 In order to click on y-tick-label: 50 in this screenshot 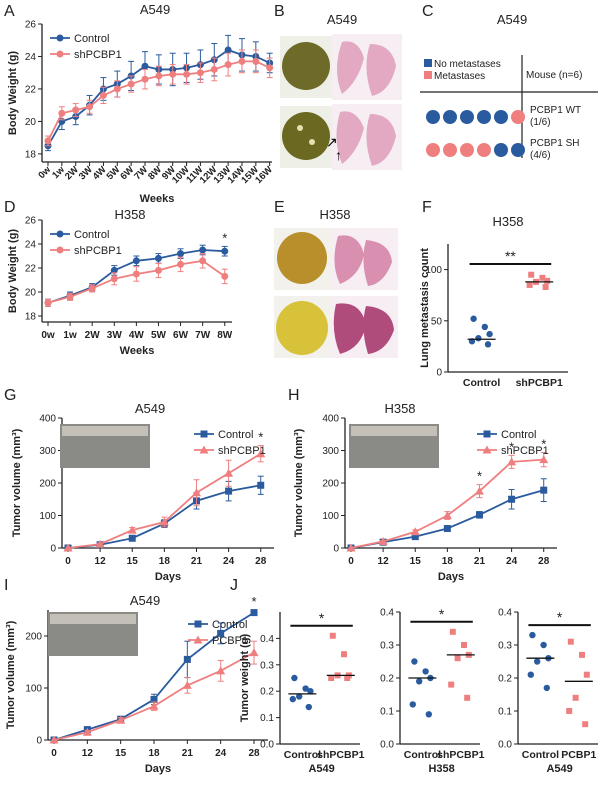, I will do `click(437, 321)`.